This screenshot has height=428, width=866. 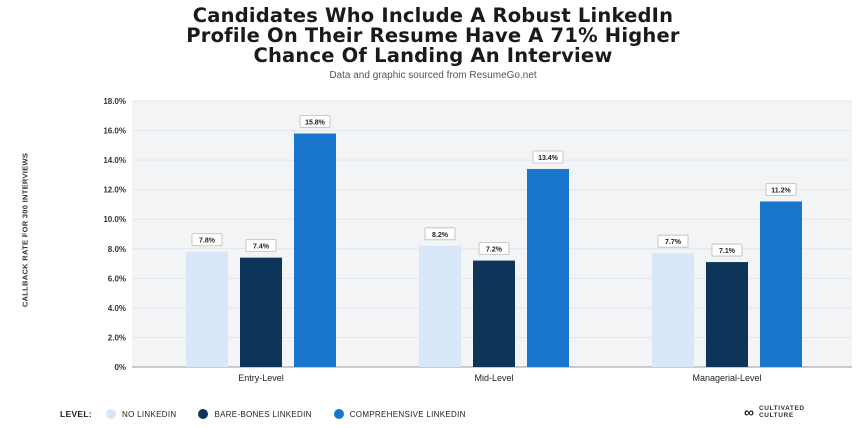 I want to click on x-tick-label: Managerial-Level, so click(x=726, y=378).